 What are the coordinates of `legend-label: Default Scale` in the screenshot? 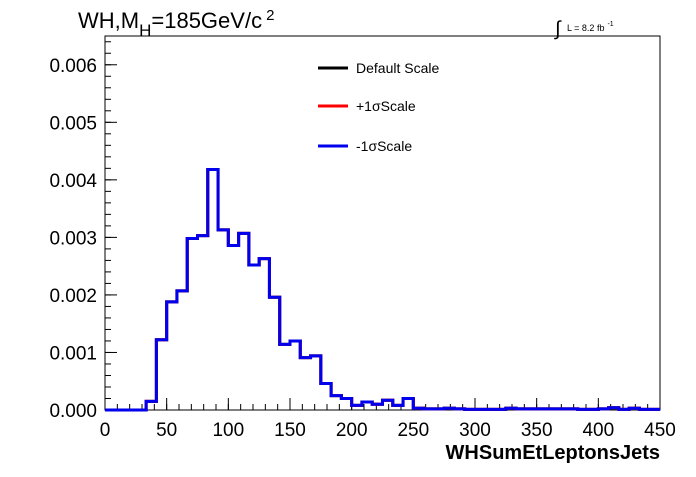 It's located at (397, 68).